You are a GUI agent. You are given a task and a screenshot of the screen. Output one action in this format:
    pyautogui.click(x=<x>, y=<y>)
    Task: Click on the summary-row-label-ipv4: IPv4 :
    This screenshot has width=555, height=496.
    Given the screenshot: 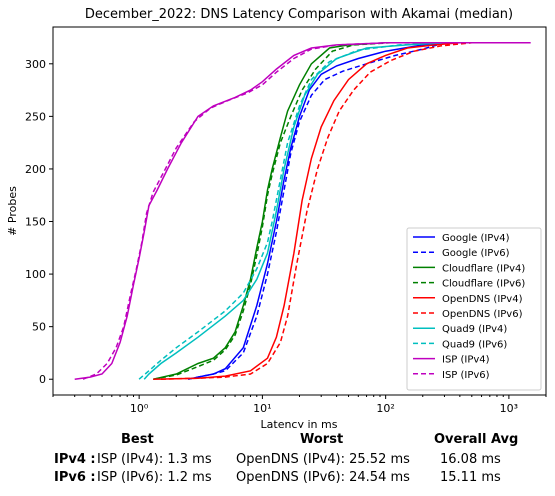 What is the action you would take?
    pyautogui.click(x=75, y=459)
    